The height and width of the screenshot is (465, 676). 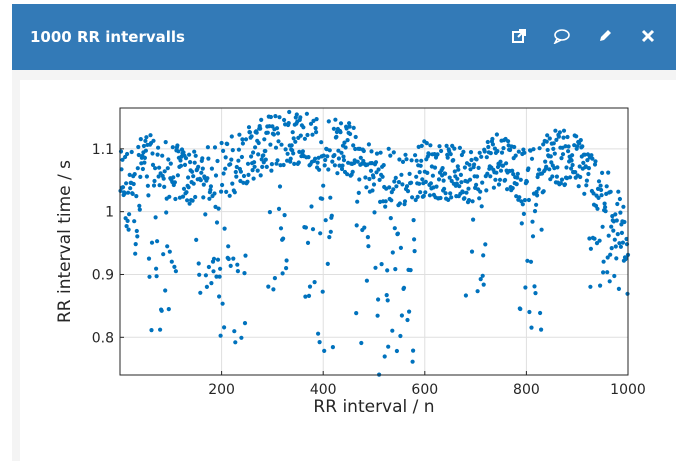 What do you see at coordinates (605, 36) in the screenshot?
I see `pencil-icon` at bounding box center [605, 36].